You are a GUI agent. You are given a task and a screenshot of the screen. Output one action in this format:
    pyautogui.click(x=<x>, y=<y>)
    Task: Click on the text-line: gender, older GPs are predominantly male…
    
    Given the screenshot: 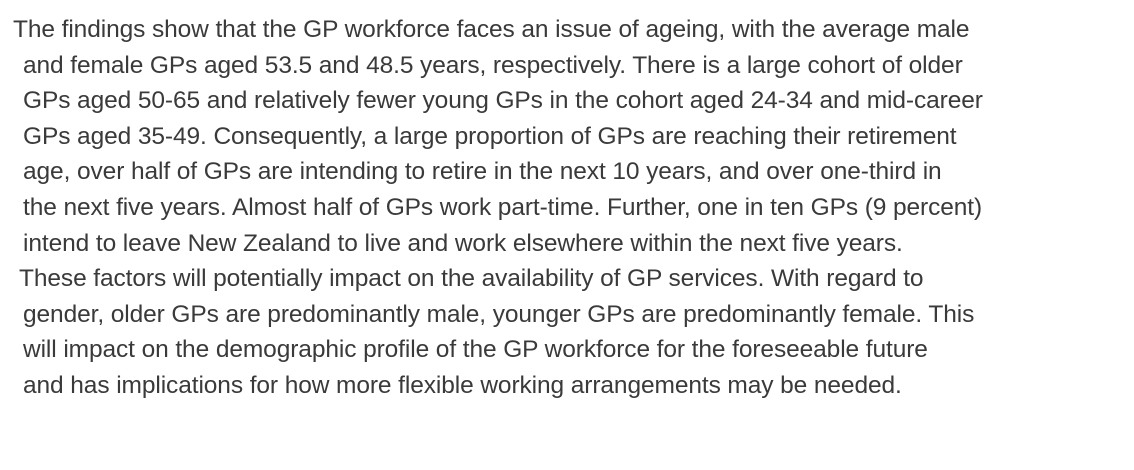 What is the action you would take?
    pyautogui.click(x=499, y=314)
    